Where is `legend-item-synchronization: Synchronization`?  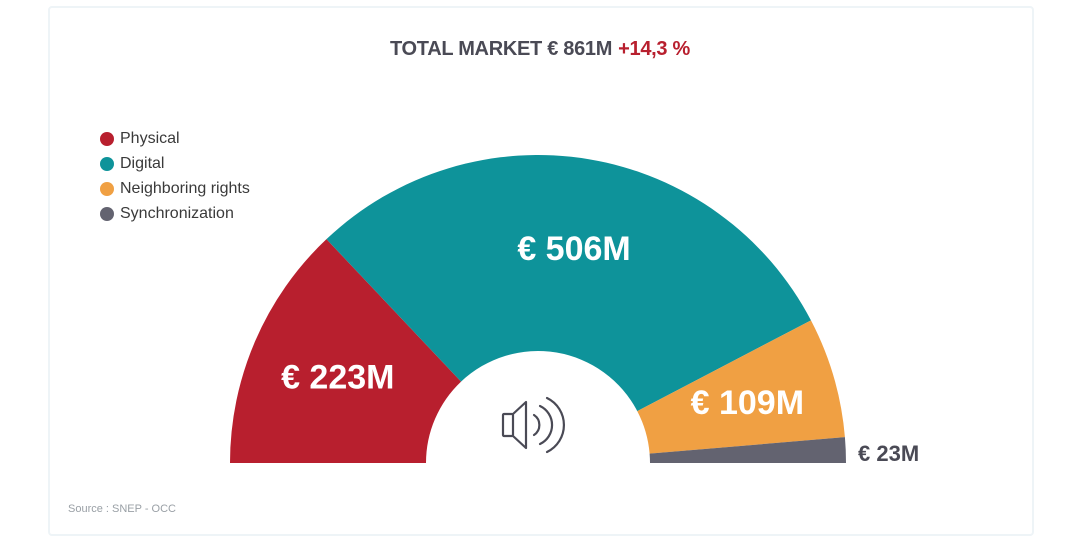 legend-item-synchronization: Synchronization is located at coordinates (175, 213).